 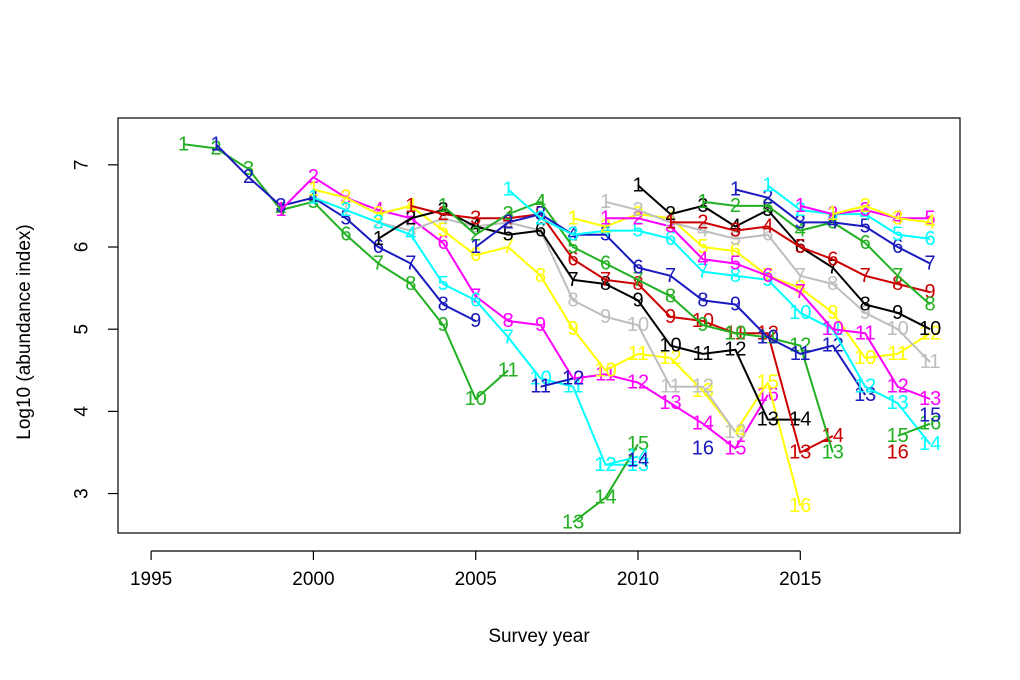 What do you see at coordinates (703, 448) in the screenshot?
I see `series-27: 16` at bounding box center [703, 448].